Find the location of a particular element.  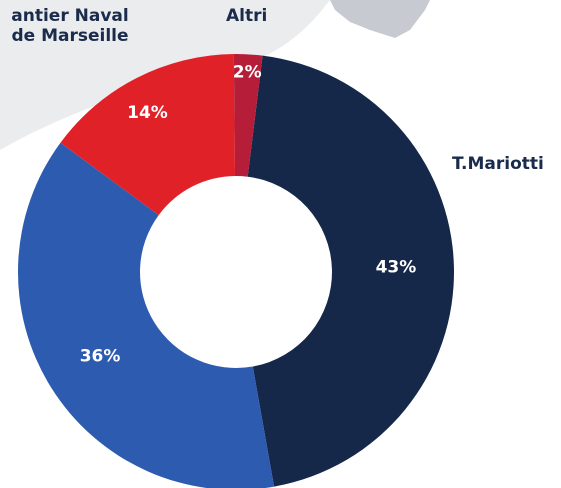

label-altri: Altri is located at coordinates (247, 16).